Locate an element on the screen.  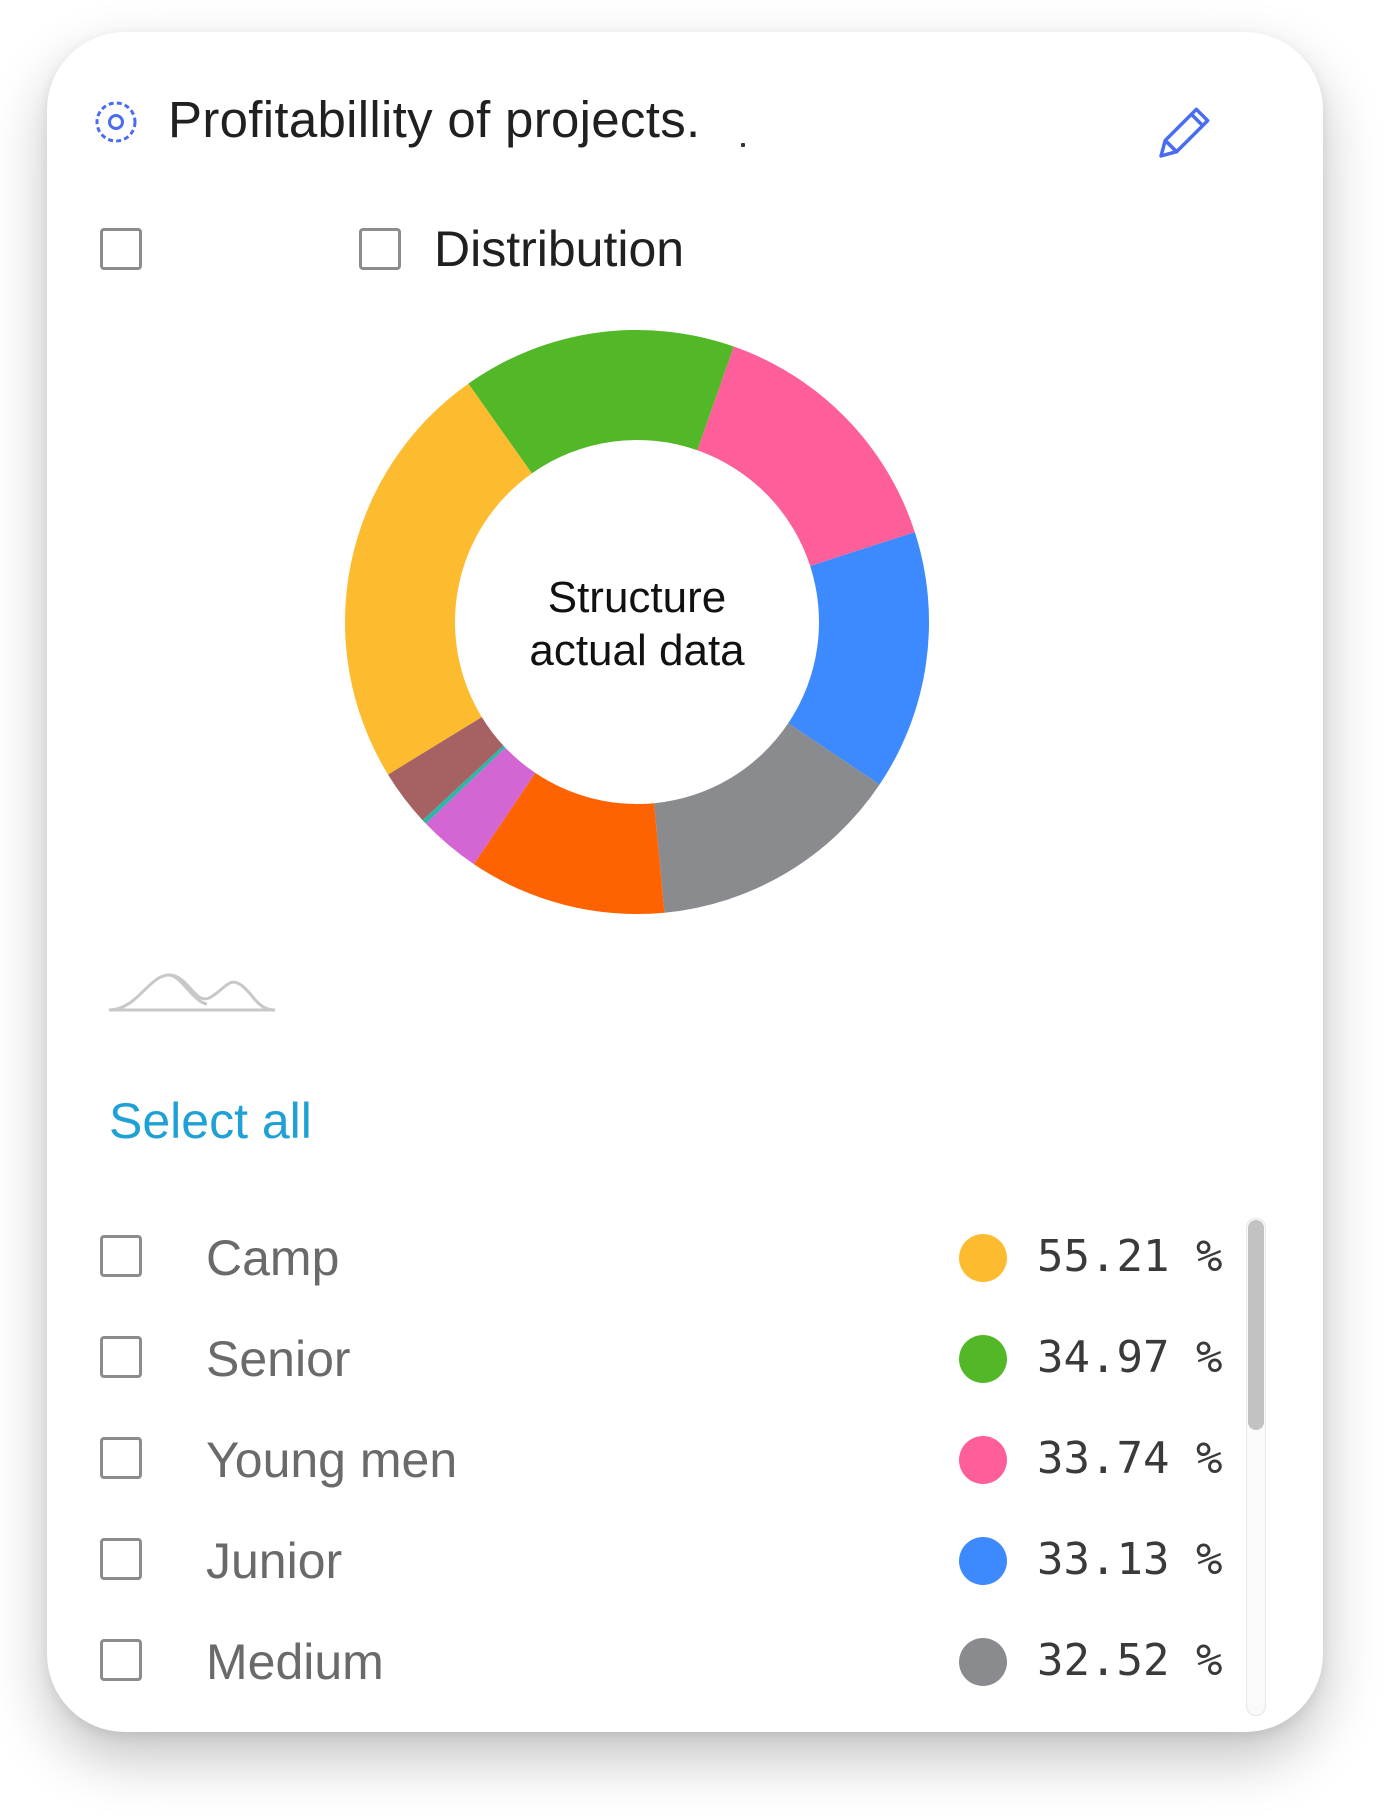
legend-percent: 34.97 % is located at coordinates (1130, 1357).